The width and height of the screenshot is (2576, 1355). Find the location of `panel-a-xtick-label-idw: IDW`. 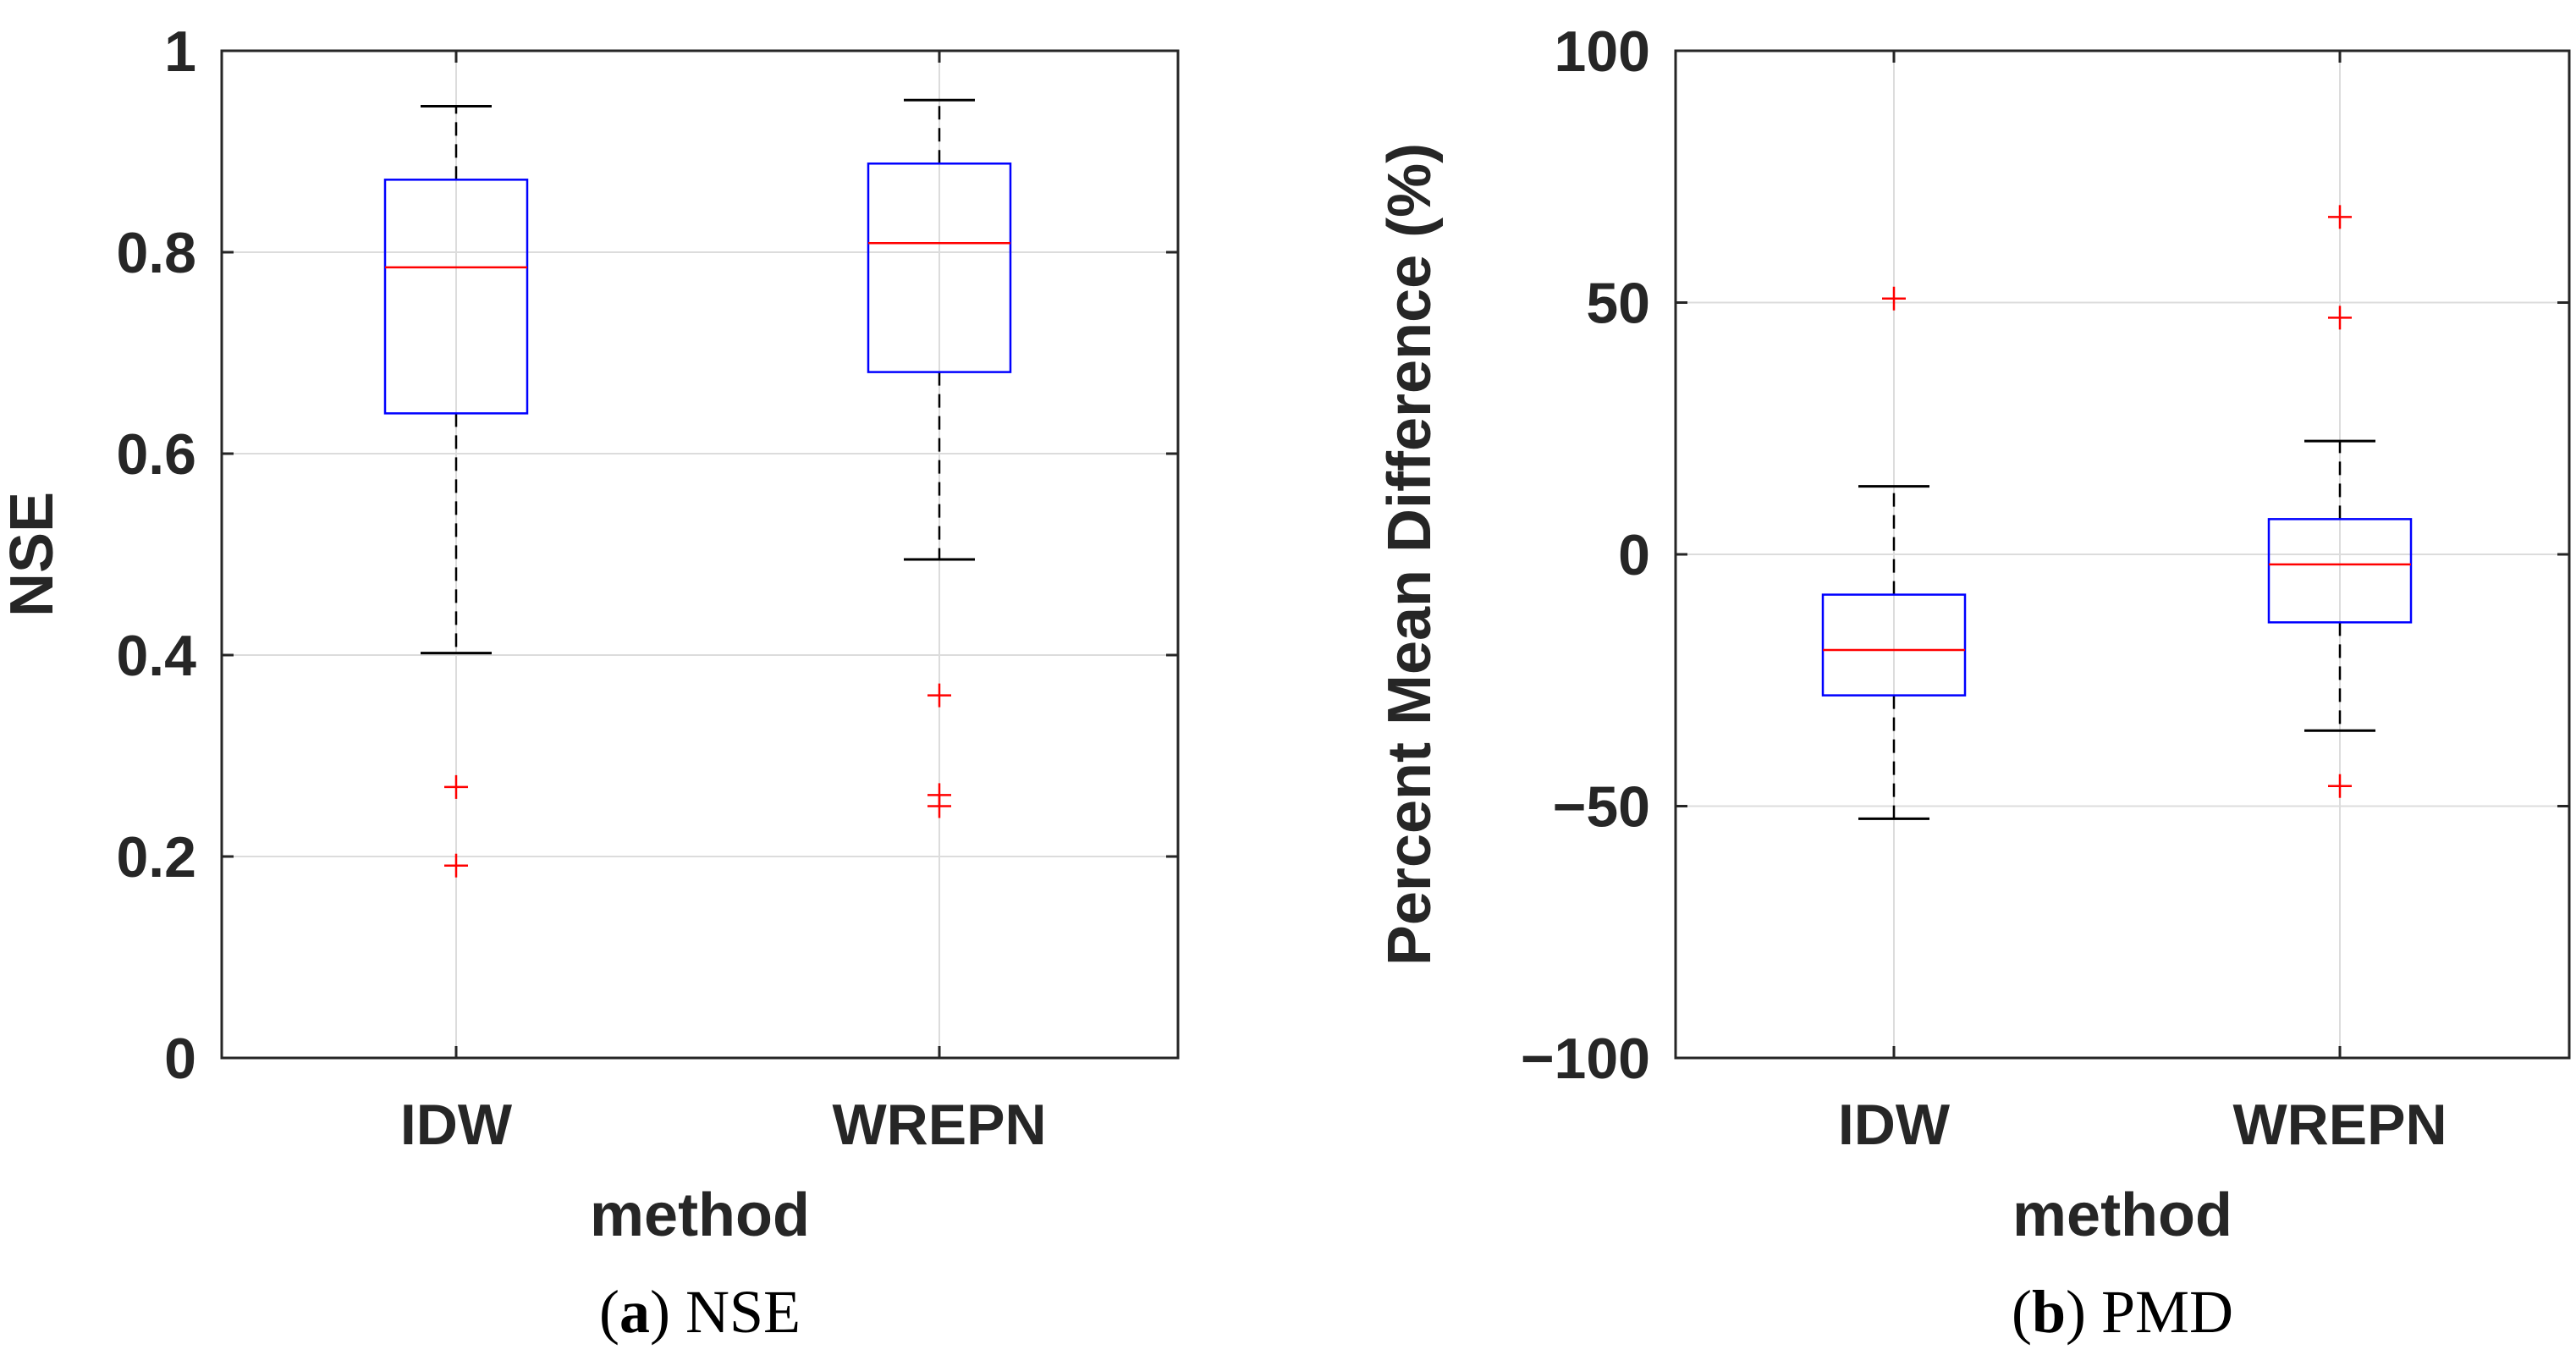

panel-a-xtick-label-idw: IDW is located at coordinates (456, 1125).